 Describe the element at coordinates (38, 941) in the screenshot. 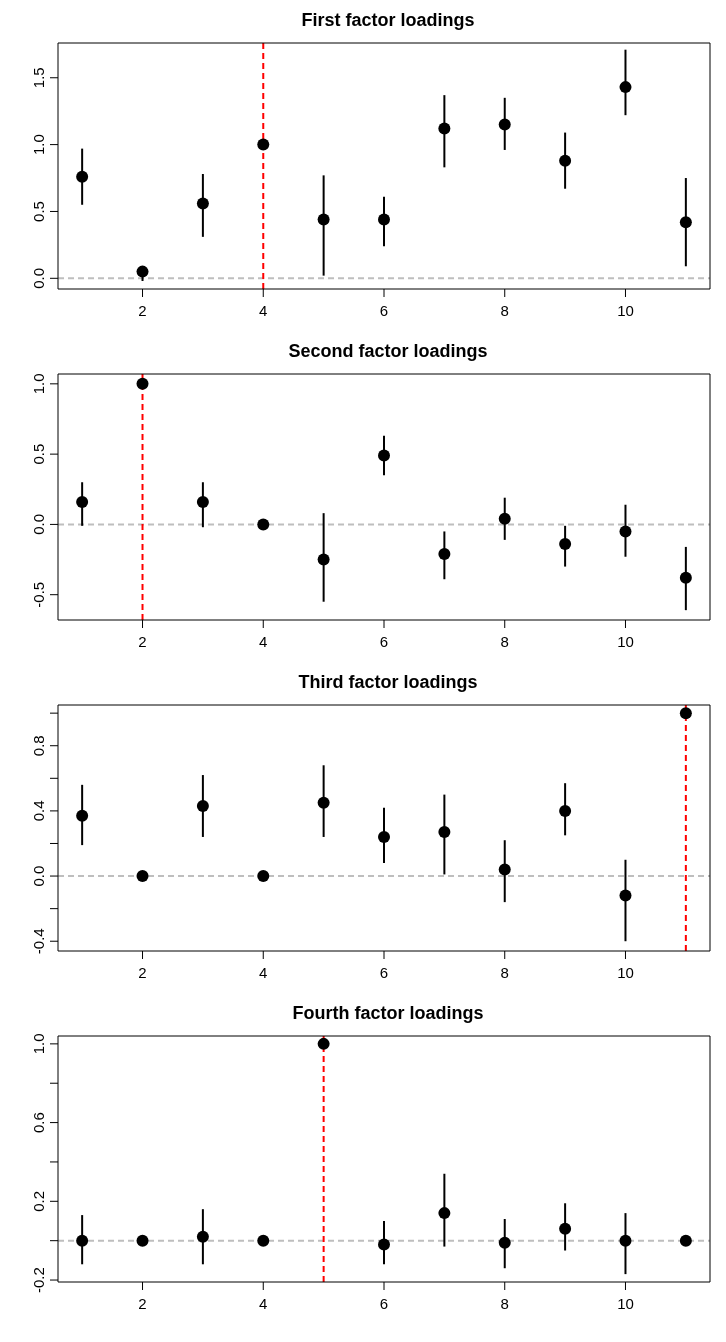

I see `y-tick-label: -0.4` at that location.